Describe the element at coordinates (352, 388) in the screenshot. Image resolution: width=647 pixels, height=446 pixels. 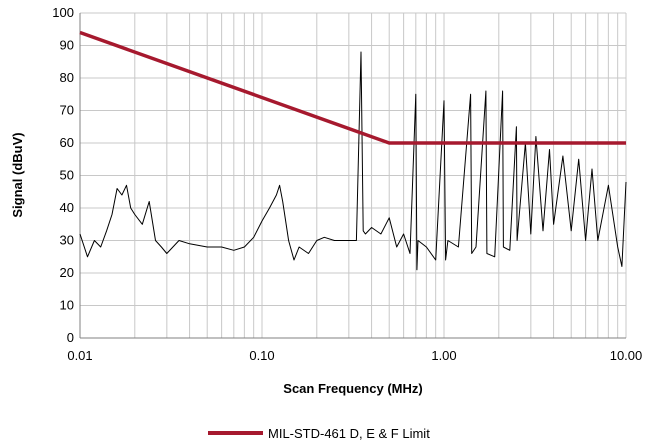
I see `x-axis-title: Scan Frequency (MHz)` at that location.